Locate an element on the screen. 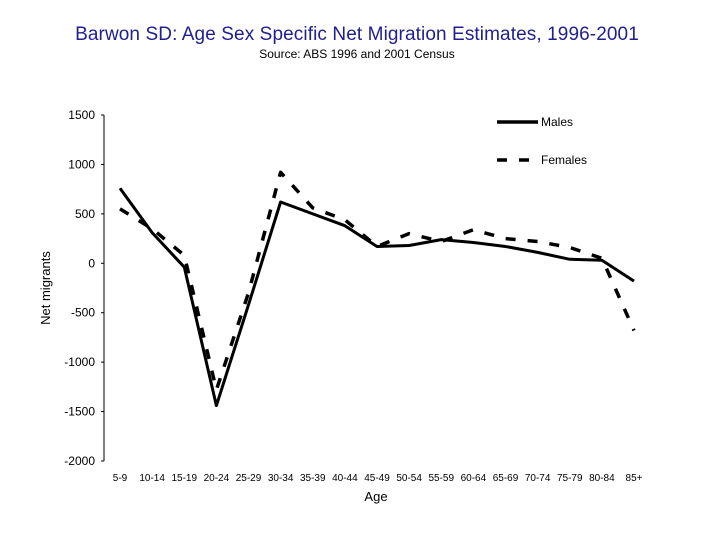 This screenshot has height=540, width=720. x-tick-label: 15-19 is located at coordinates (184, 478).